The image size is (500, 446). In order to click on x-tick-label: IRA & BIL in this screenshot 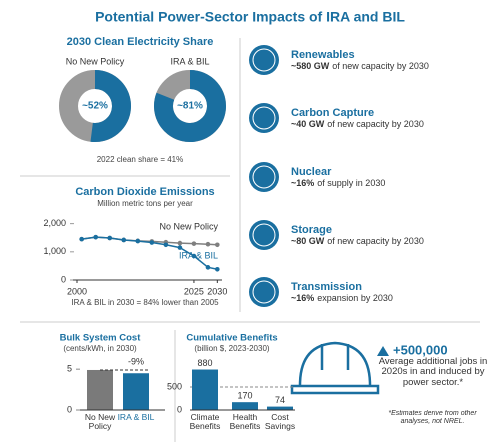, I will do `click(136, 417)`.